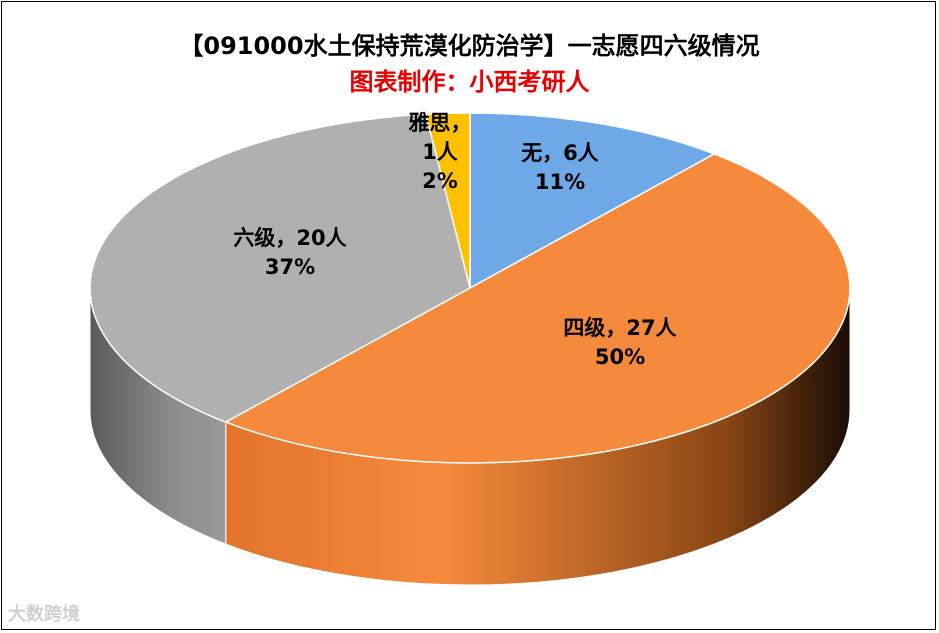  I want to click on slice-label-3-1: 1人, so click(440, 152).